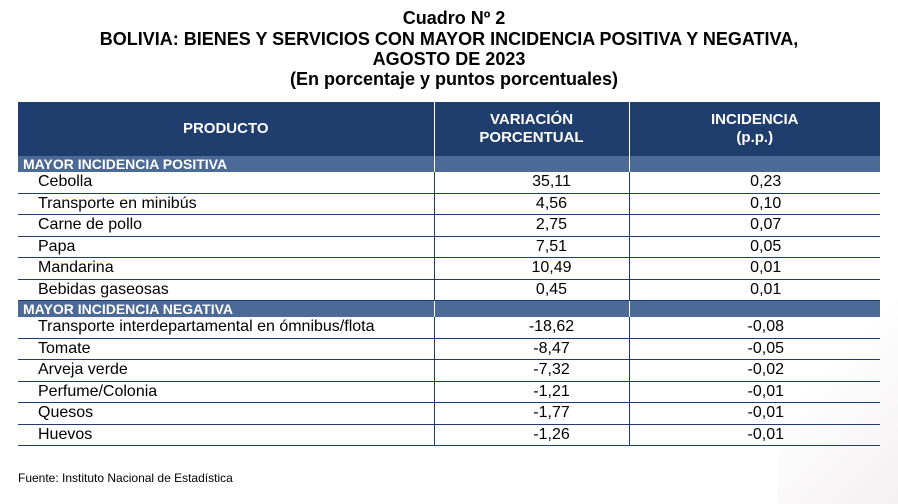  What do you see at coordinates (754, 183) in the screenshot?
I see `incidencia-cell: 0,23` at bounding box center [754, 183].